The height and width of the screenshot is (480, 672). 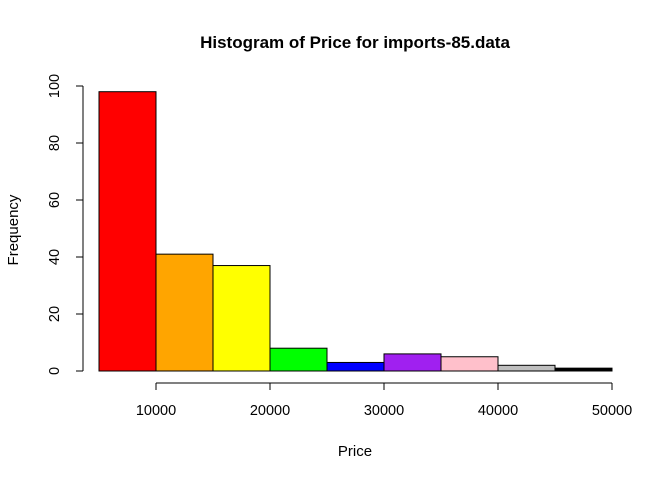 I want to click on y-tick-label: 20, so click(x=55, y=314).